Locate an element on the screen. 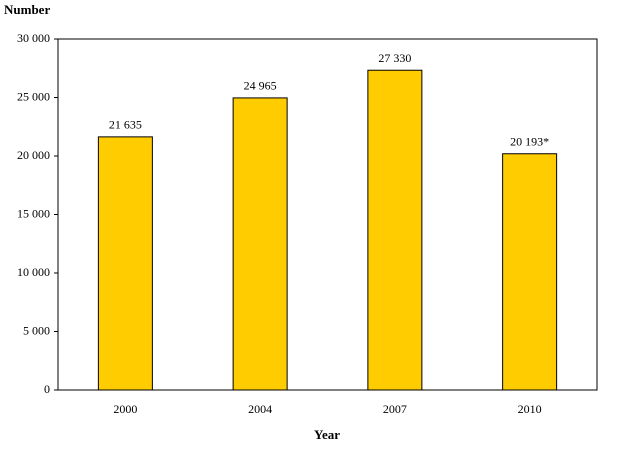  x-axis-label: Year is located at coordinates (327, 434).